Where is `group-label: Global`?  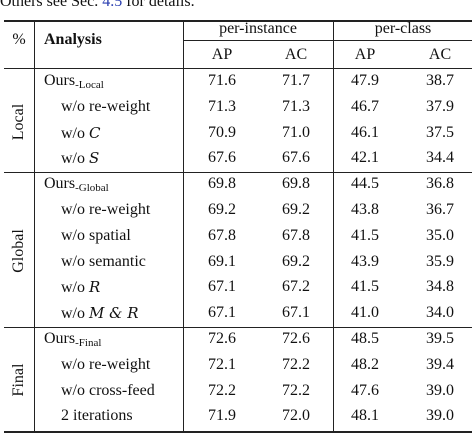 group-label: Global is located at coordinates (18, 250).